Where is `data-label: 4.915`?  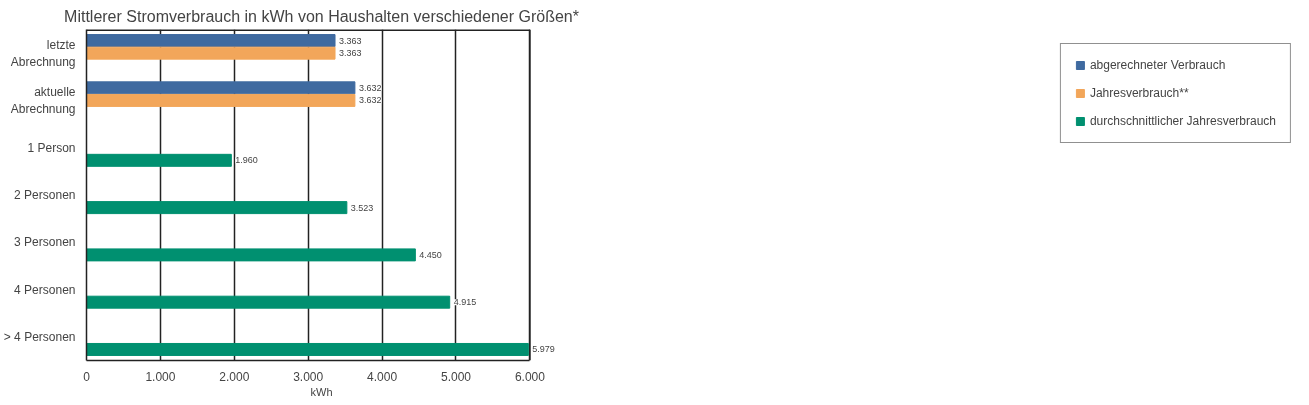 data-label: 4.915 is located at coordinates (465, 302).